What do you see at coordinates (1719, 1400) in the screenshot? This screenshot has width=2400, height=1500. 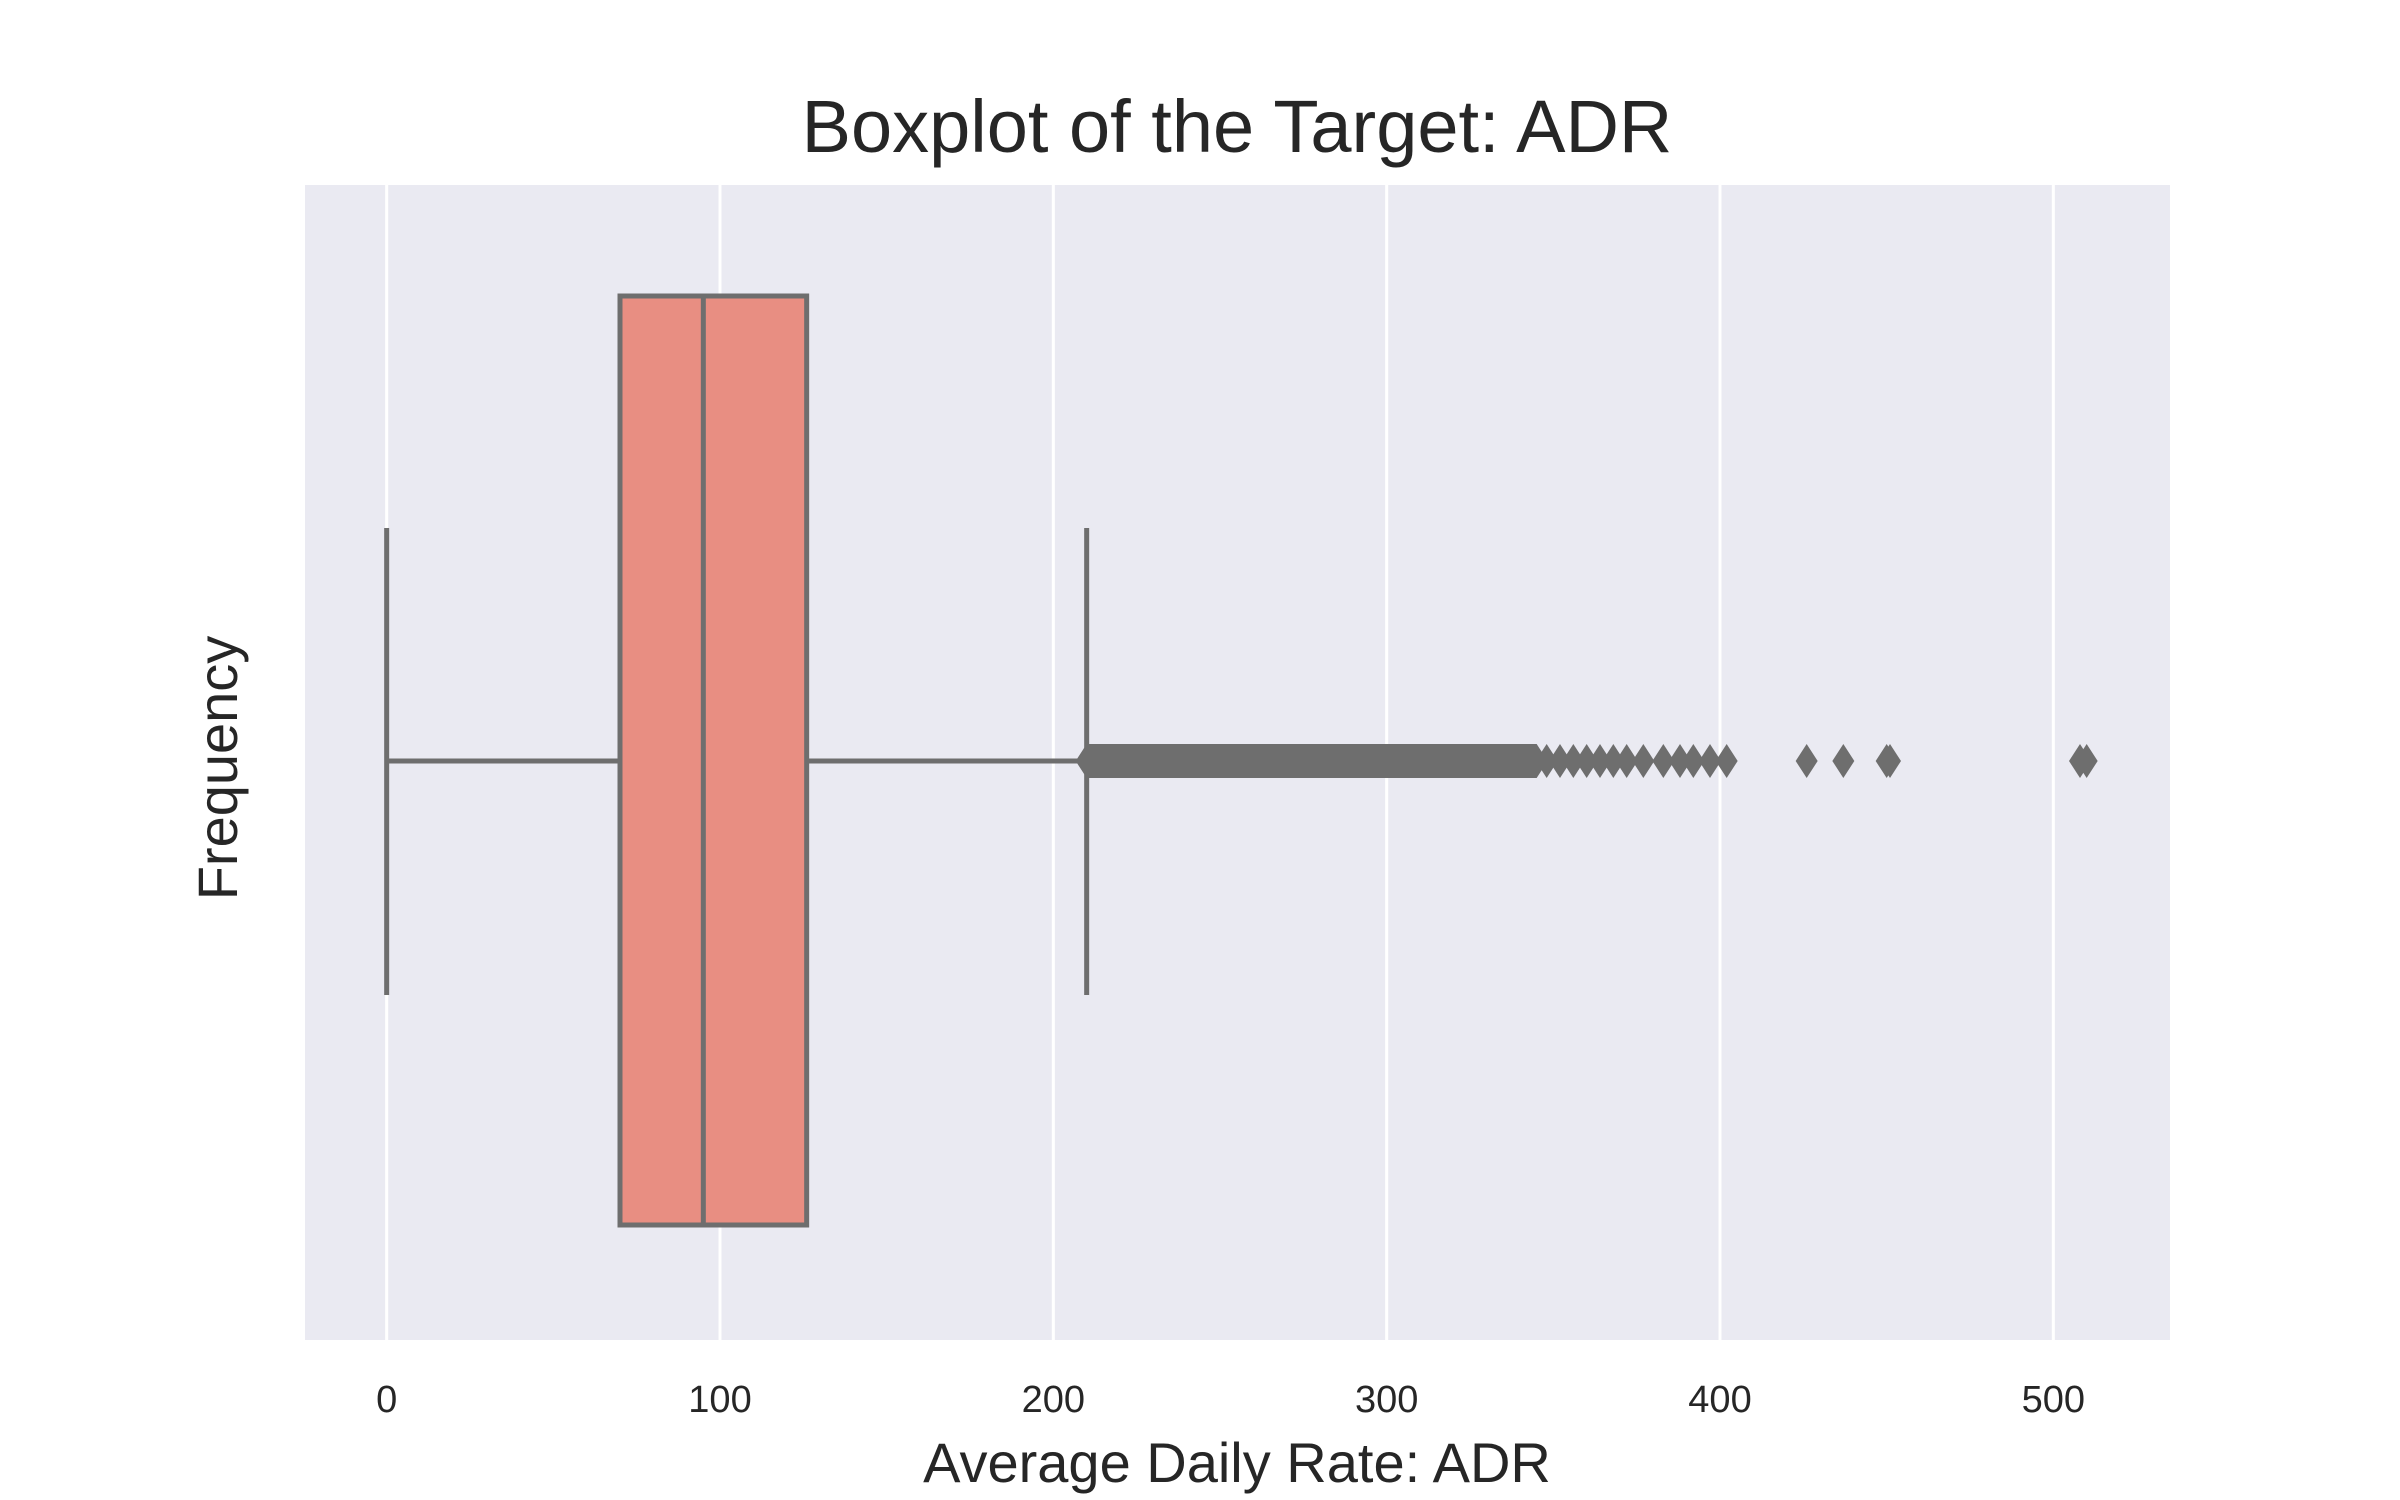 I see `x-tick-label: 400` at bounding box center [1719, 1400].